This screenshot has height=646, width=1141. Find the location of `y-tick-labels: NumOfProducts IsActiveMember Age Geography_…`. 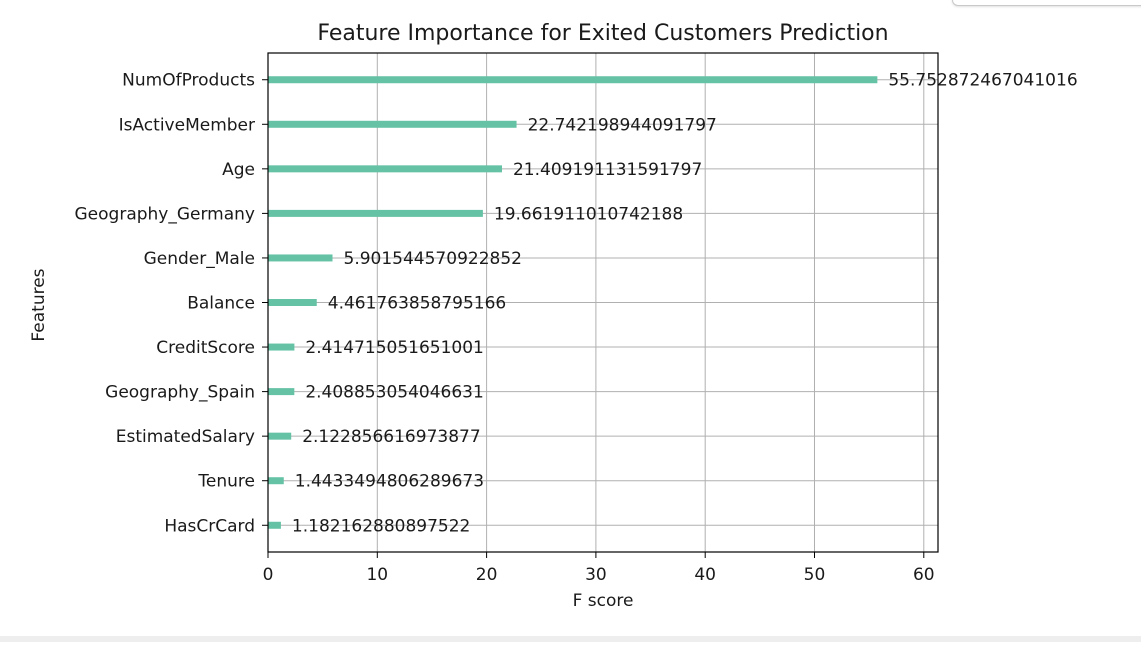

y-tick-labels: NumOfProducts IsActiveMember Age Geography_… is located at coordinates (171, 303).